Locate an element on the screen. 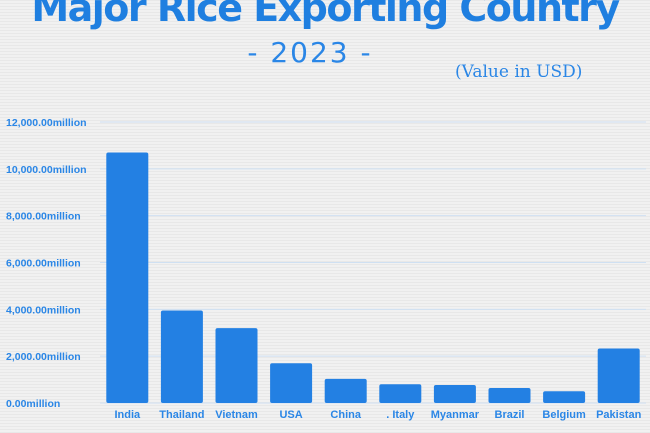 The width and height of the screenshot is (650, 433). y-tick-label: 2,000.00million is located at coordinates (43, 357).